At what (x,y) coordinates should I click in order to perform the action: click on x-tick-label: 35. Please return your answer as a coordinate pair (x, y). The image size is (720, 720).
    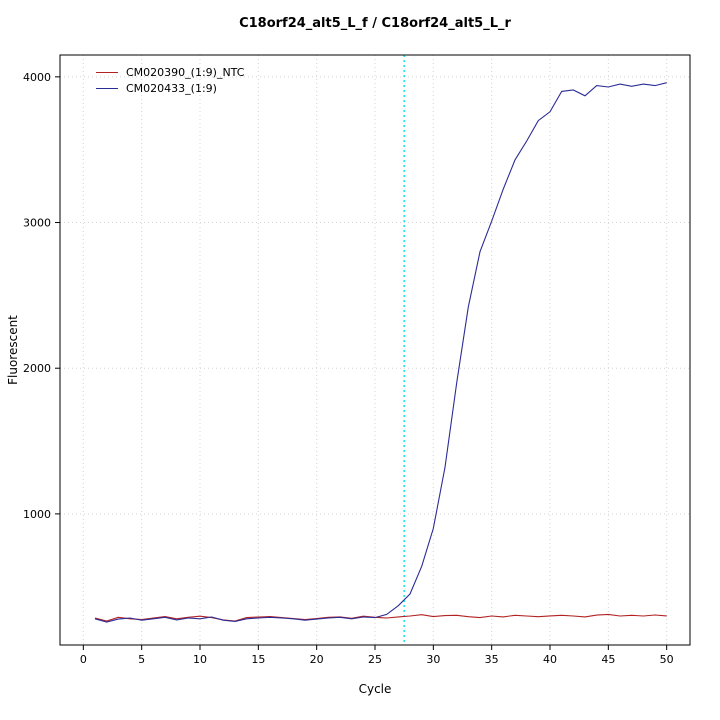
    Looking at the image, I should click on (492, 659).